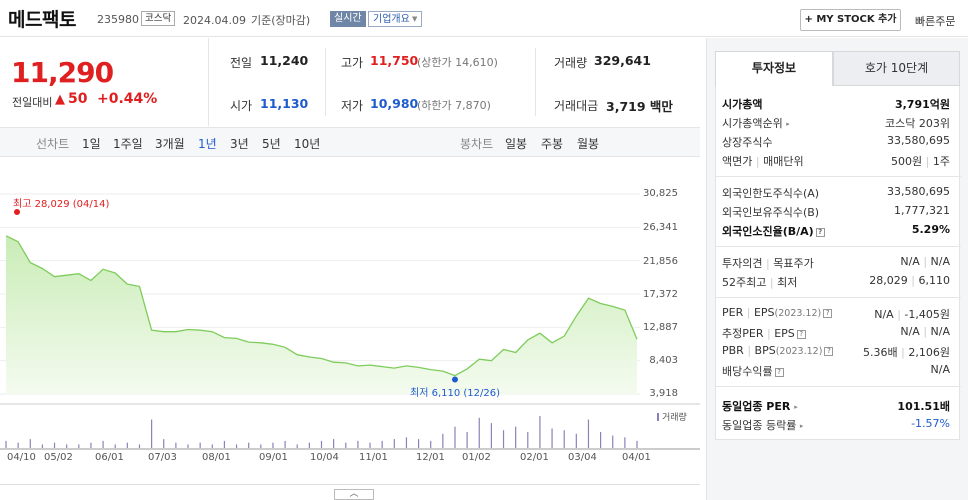 Image resolution: width=968 pixels, height=500 pixels. What do you see at coordinates (477, 144) in the screenshot?
I see `candle-chart-label: 봉차트` at bounding box center [477, 144].